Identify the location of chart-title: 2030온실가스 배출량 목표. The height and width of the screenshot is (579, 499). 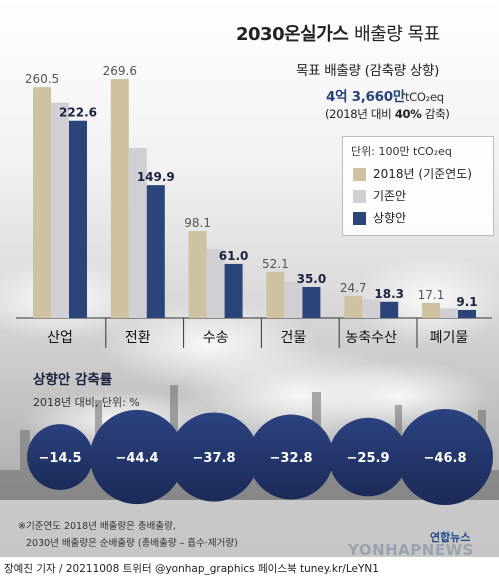
(338, 33).